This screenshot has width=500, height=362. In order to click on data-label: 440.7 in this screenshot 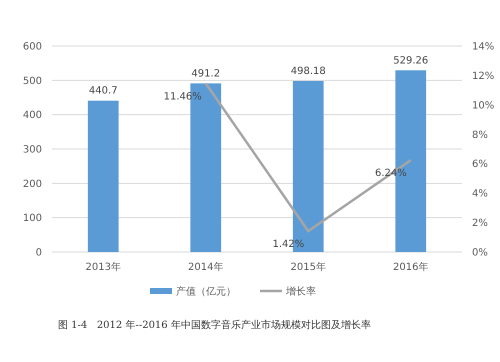, I will do `click(103, 91)`.